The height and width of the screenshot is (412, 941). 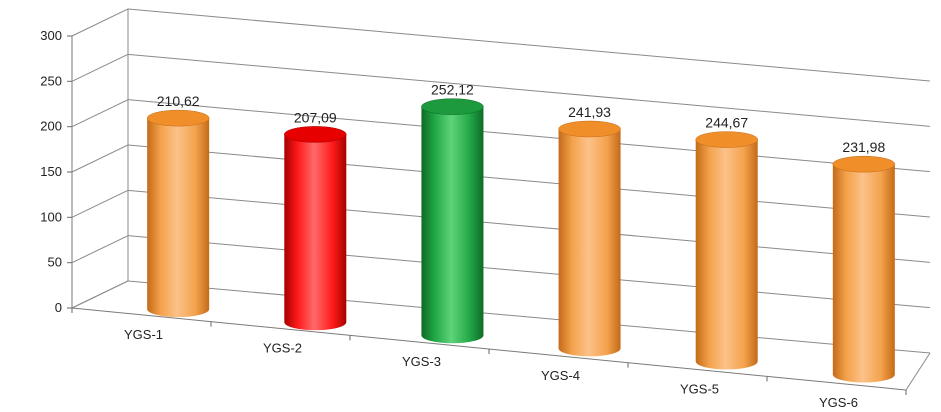 What do you see at coordinates (699, 389) in the screenshot?
I see `x-category-label: YGS-5` at bounding box center [699, 389].